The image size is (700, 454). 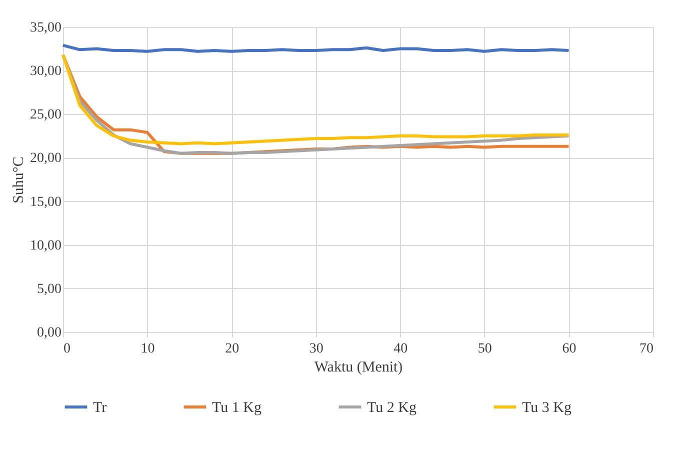 I want to click on y-tick-label: 0,00, so click(x=49, y=333).